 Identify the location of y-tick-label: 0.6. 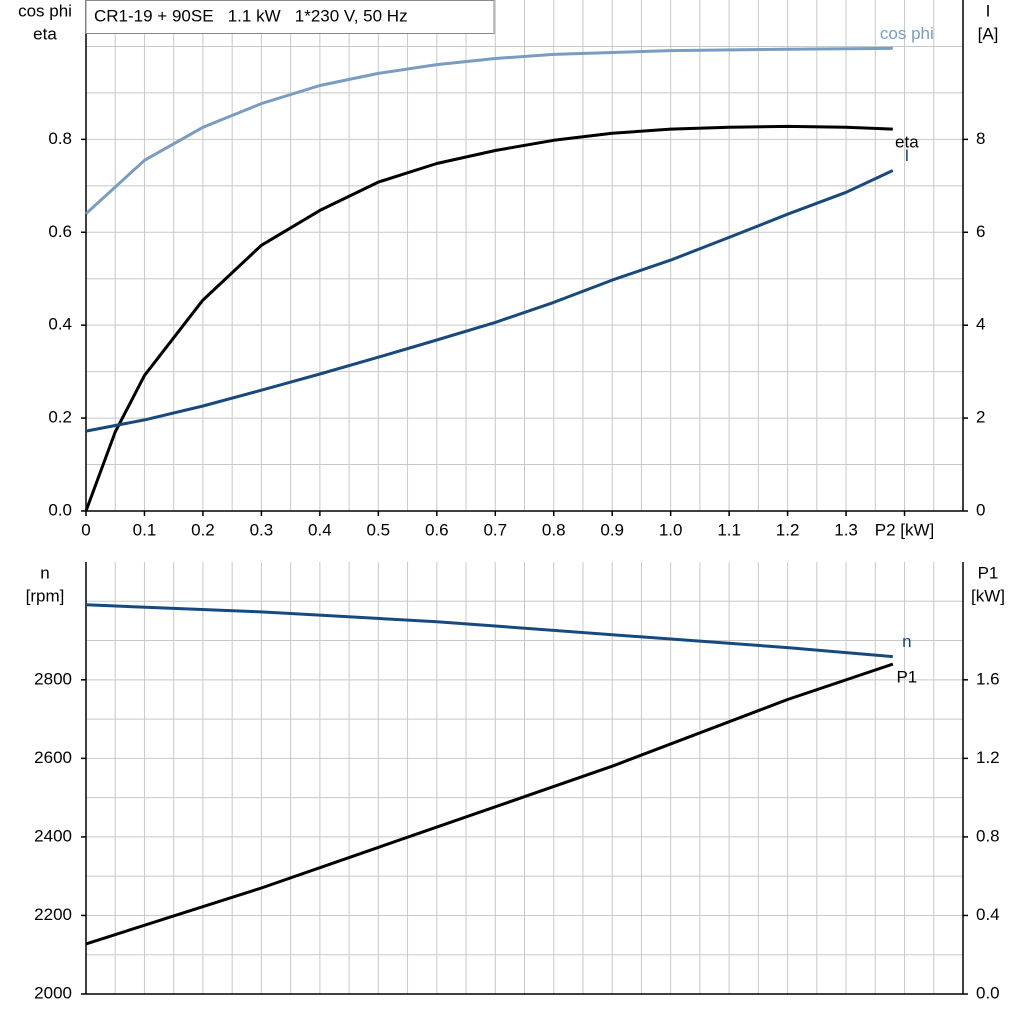
(60, 231).